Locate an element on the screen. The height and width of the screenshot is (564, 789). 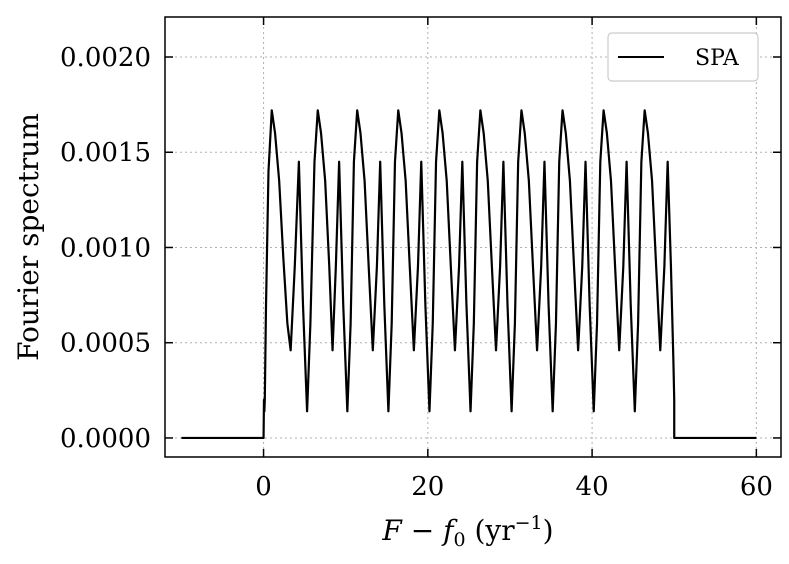
y-tick-label: 0.0020 is located at coordinates (105, 58).